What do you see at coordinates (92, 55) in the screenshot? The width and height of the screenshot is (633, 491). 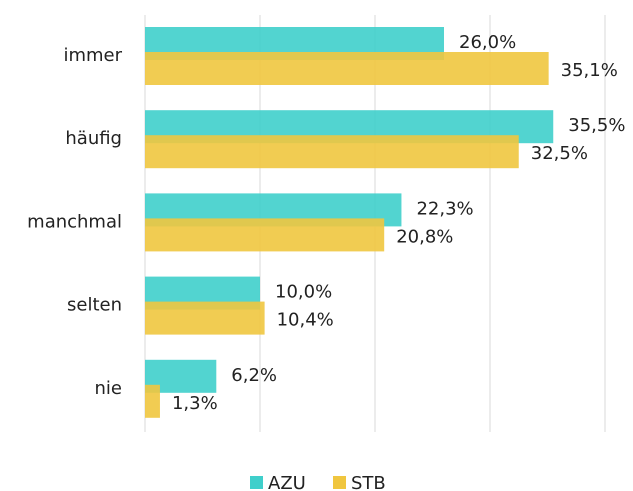 I see `y-tick-label: immer` at bounding box center [92, 55].